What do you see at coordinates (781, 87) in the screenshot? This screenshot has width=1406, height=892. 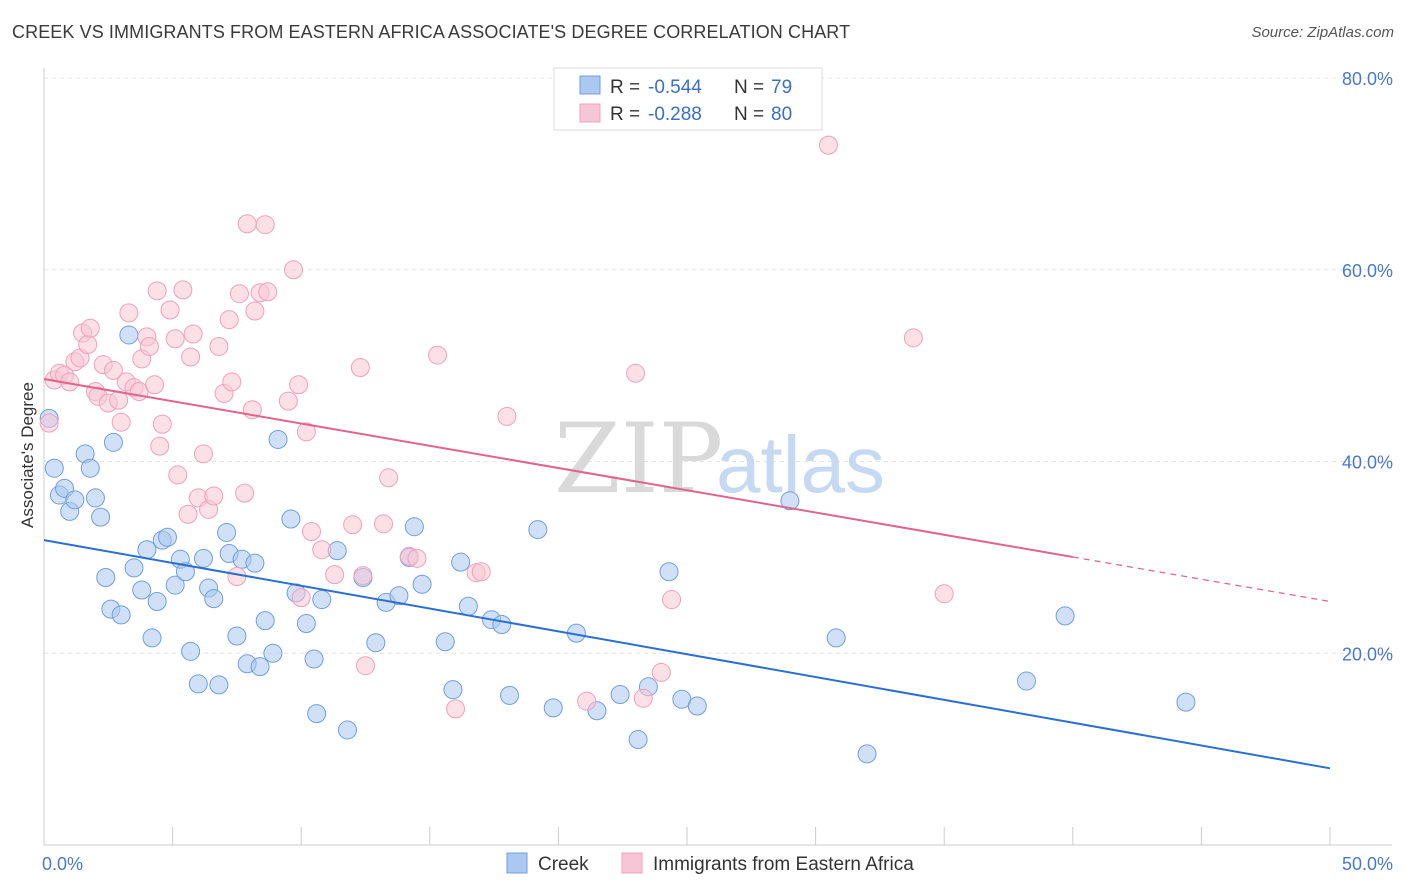 I see `legend-n-value-creek: 79` at bounding box center [781, 87].